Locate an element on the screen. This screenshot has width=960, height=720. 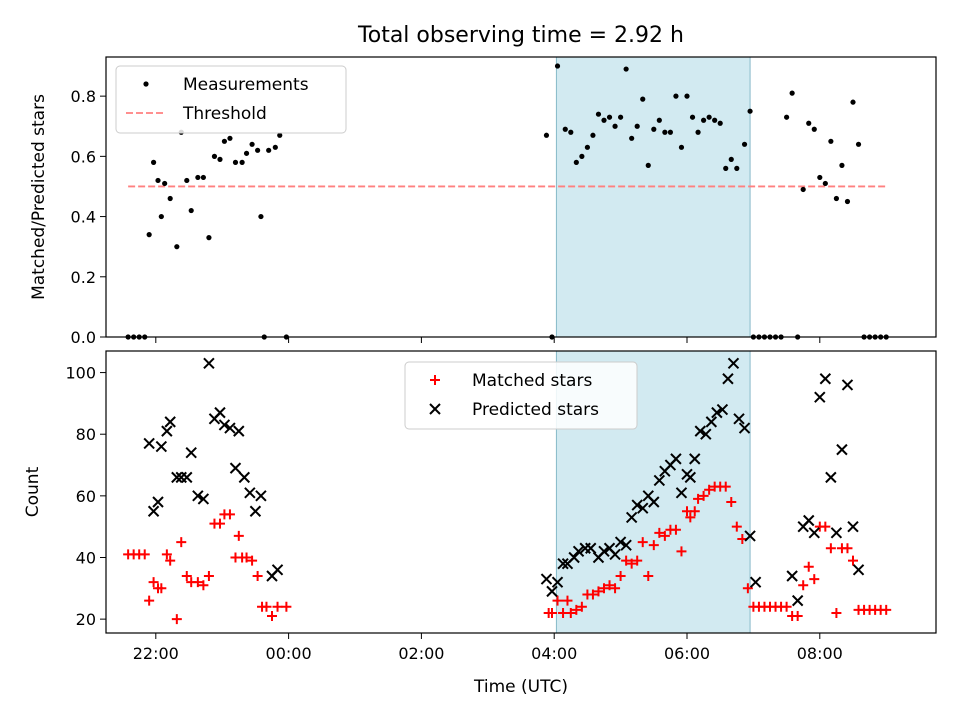
y-tick-label: 0.2 is located at coordinates (83, 277).